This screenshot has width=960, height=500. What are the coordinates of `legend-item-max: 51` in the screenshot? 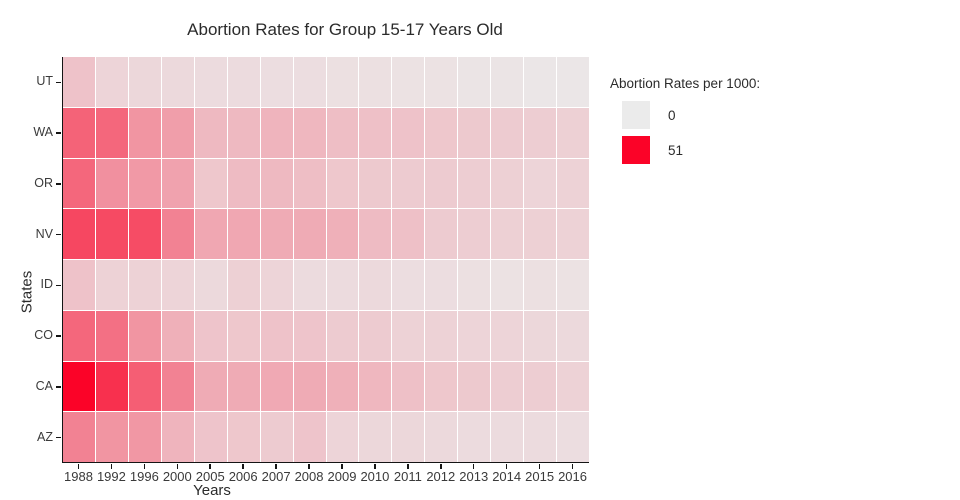 It's located at (760, 150).